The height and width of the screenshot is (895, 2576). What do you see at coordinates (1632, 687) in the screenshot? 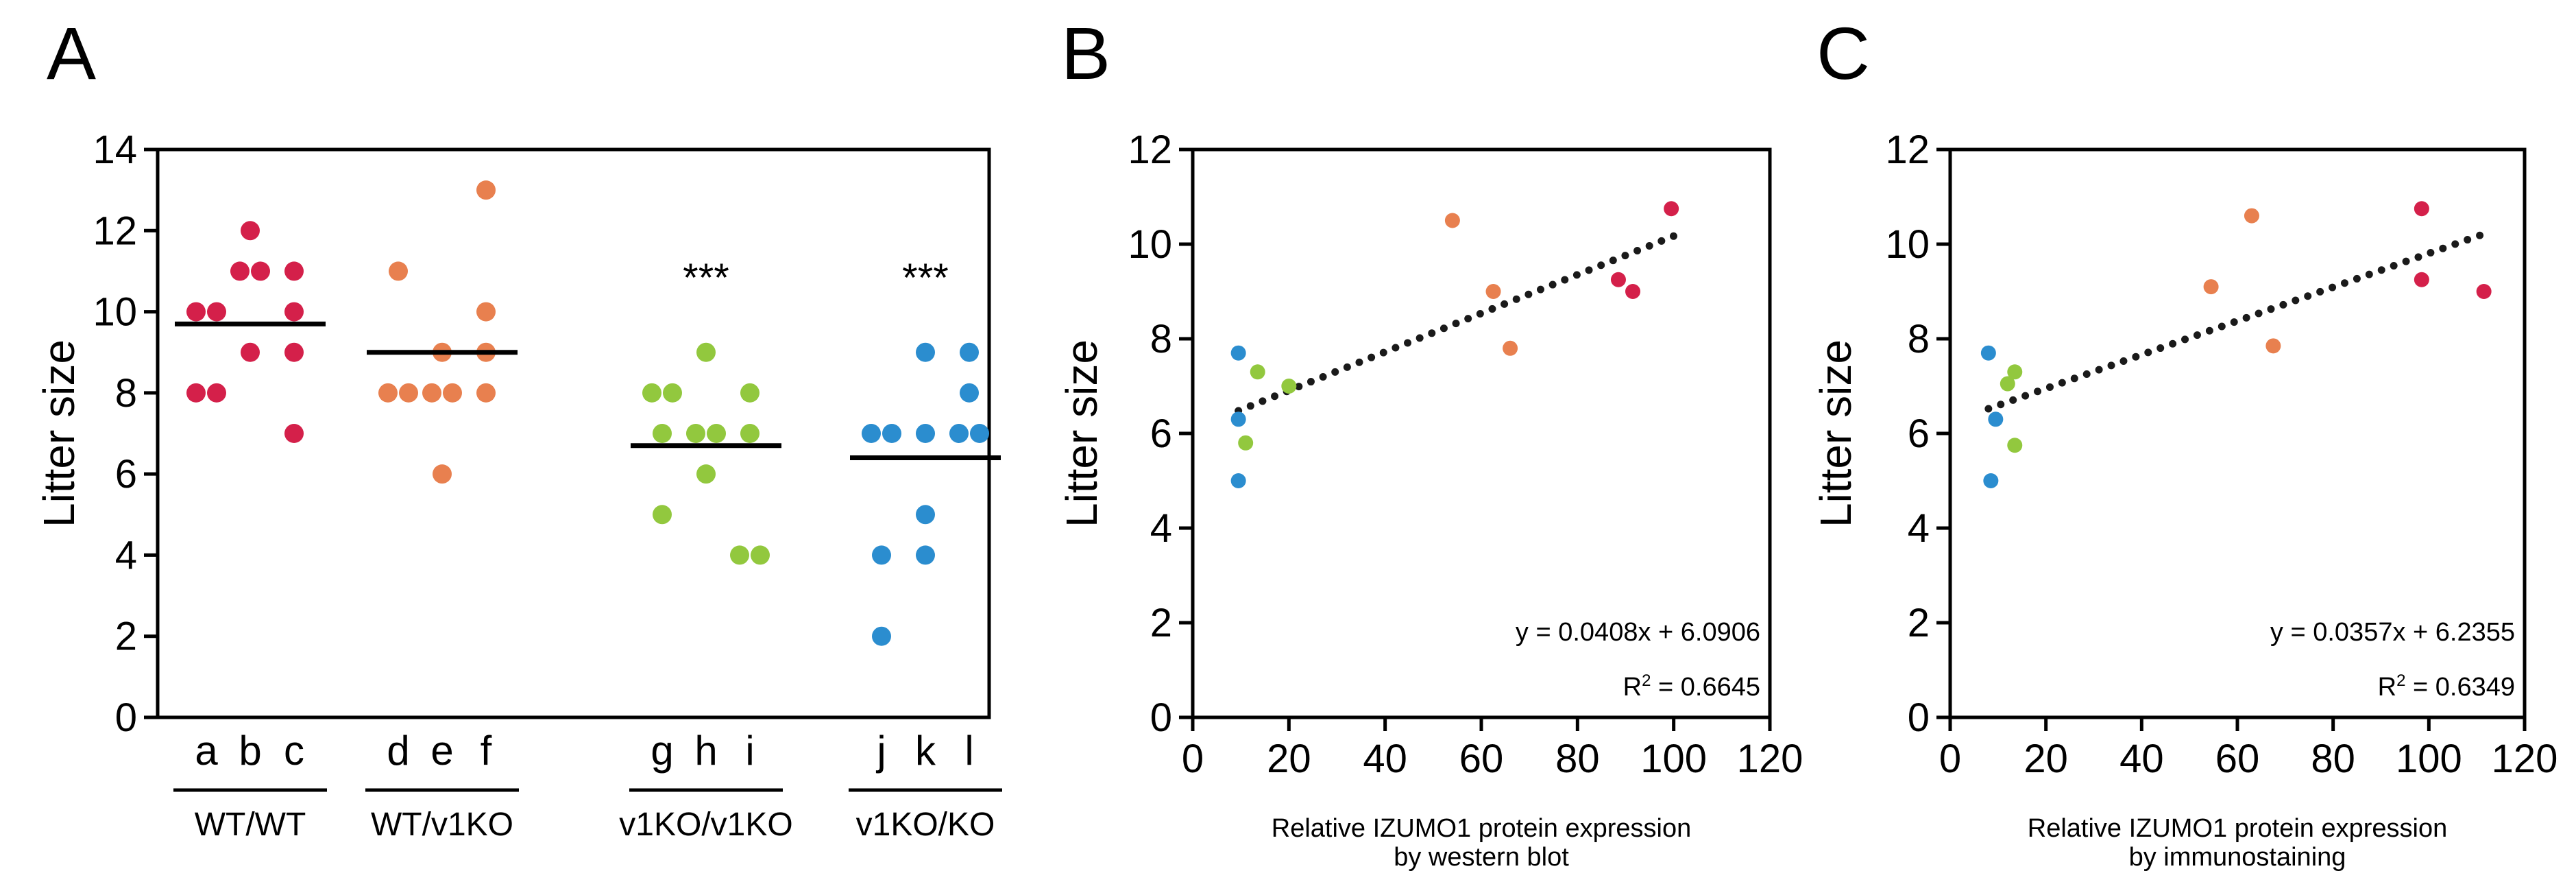
I see `r-squared-r: R` at bounding box center [1632, 687].